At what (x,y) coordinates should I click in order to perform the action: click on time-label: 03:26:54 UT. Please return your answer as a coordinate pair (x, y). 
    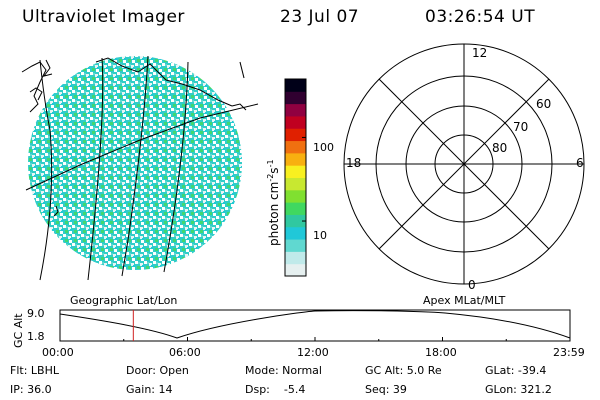
    Looking at the image, I should click on (480, 17).